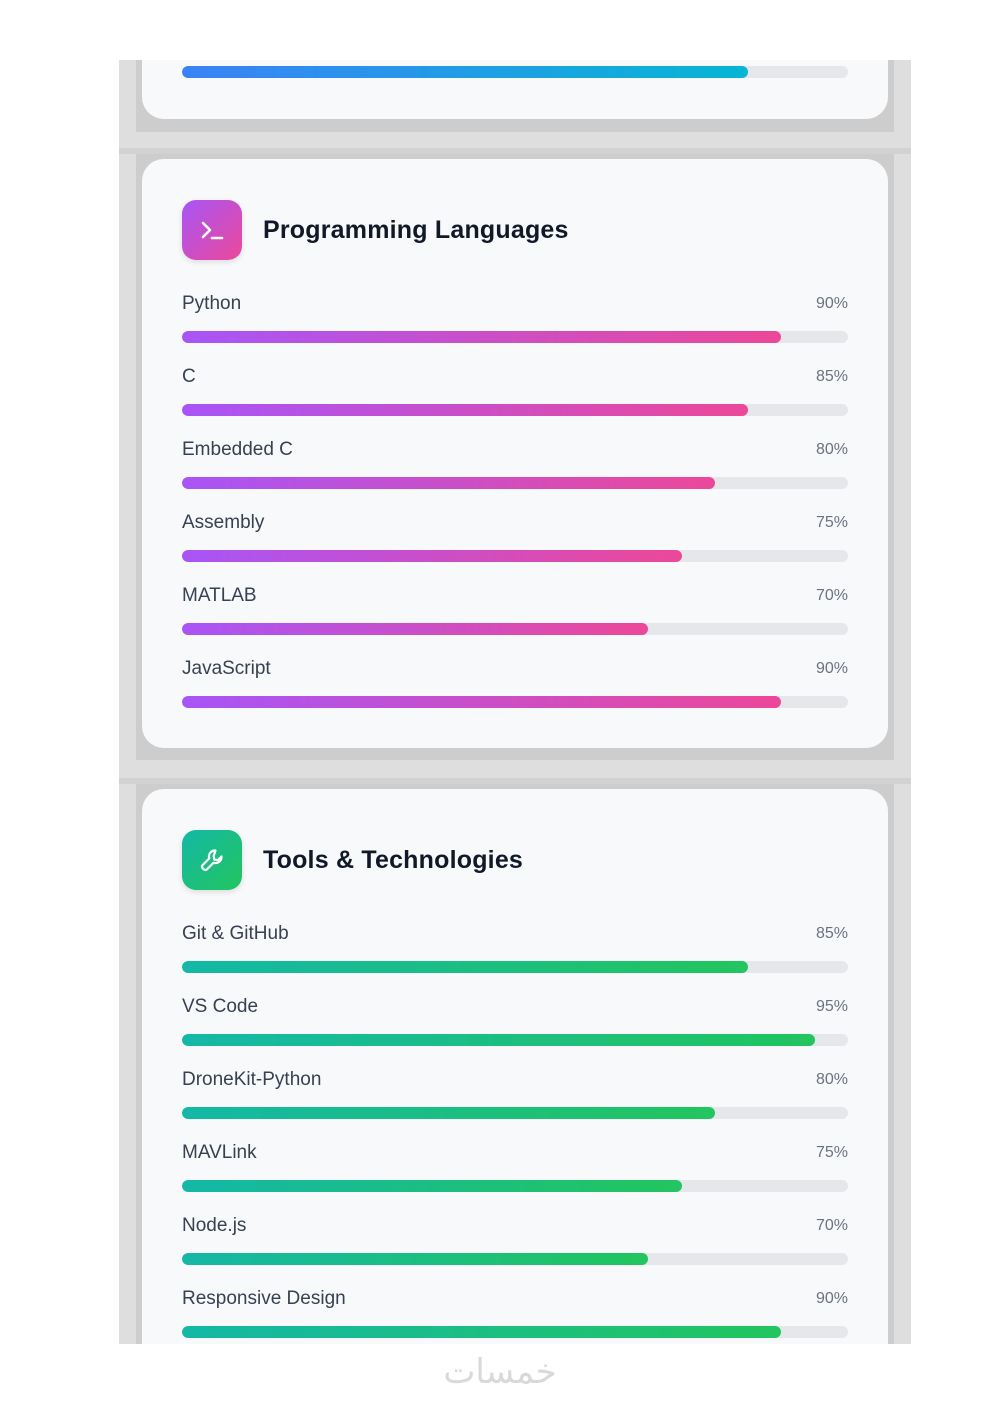 The height and width of the screenshot is (1415, 1000). Describe the element at coordinates (393, 859) in the screenshot. I see `card-title: Tools & Technologies` at that location.